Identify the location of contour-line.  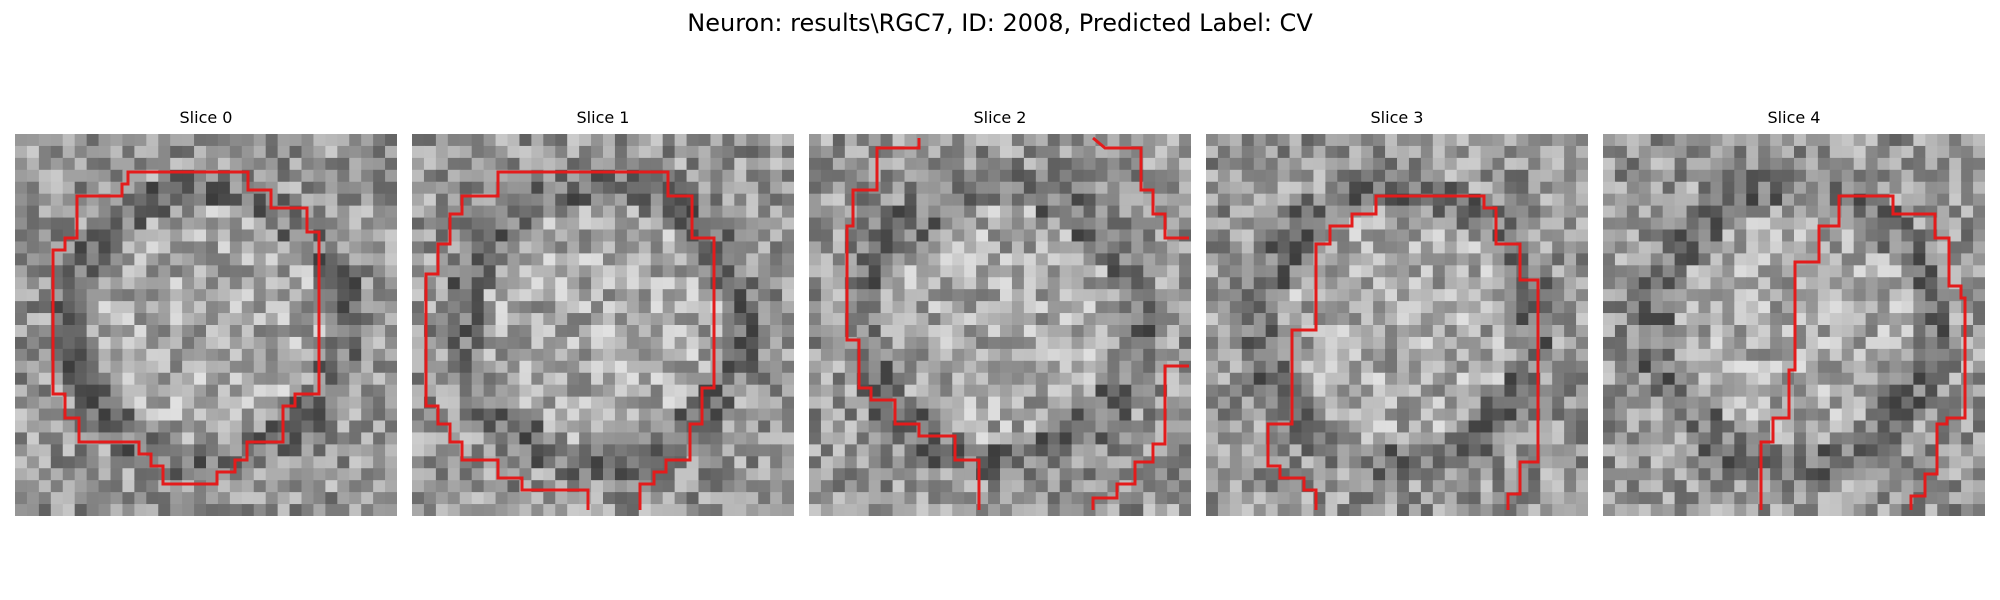
(507, 340).